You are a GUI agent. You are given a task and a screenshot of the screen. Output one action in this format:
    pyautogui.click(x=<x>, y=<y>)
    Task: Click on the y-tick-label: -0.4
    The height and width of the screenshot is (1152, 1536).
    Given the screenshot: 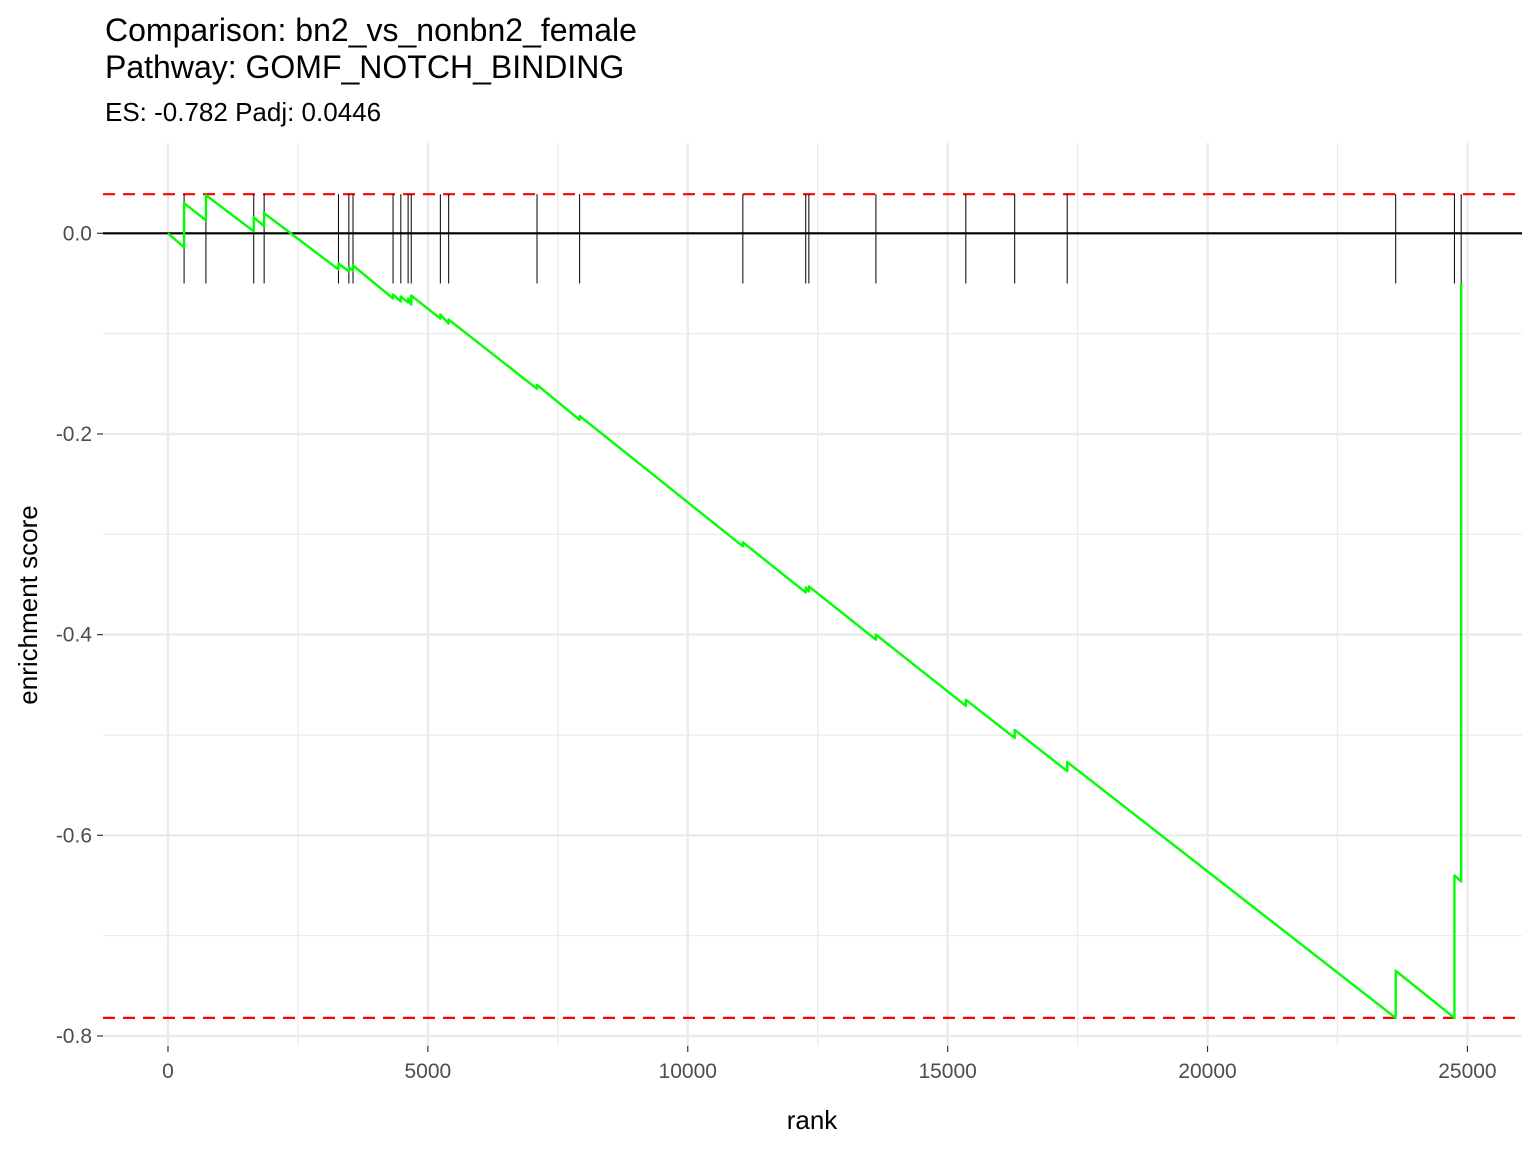 What is the action you would take?
    pyautogui.click(x=74, y=635)
    